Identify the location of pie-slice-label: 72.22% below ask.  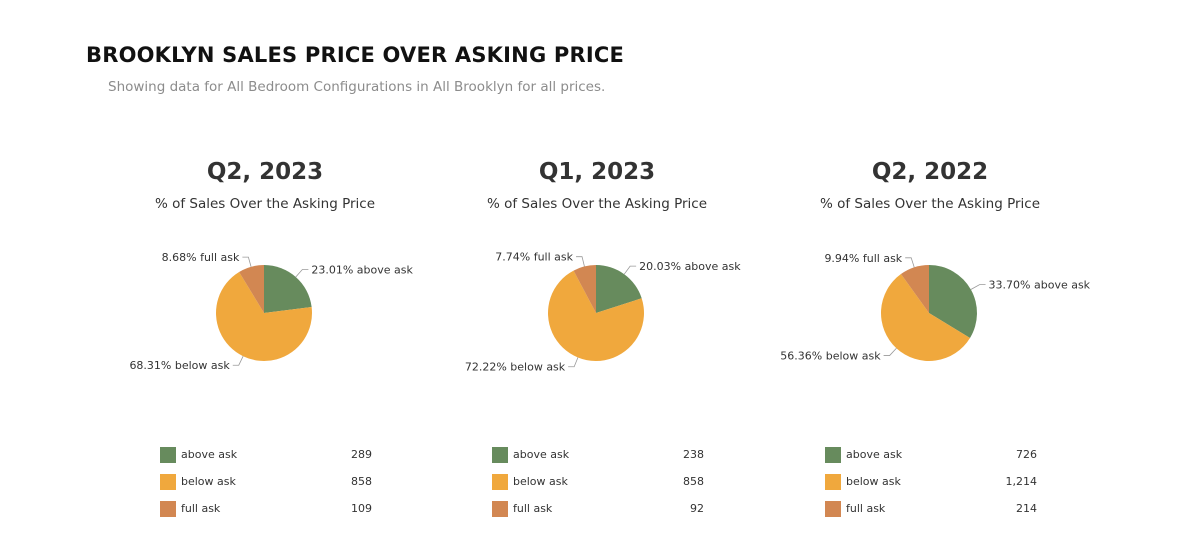
(515, 367).